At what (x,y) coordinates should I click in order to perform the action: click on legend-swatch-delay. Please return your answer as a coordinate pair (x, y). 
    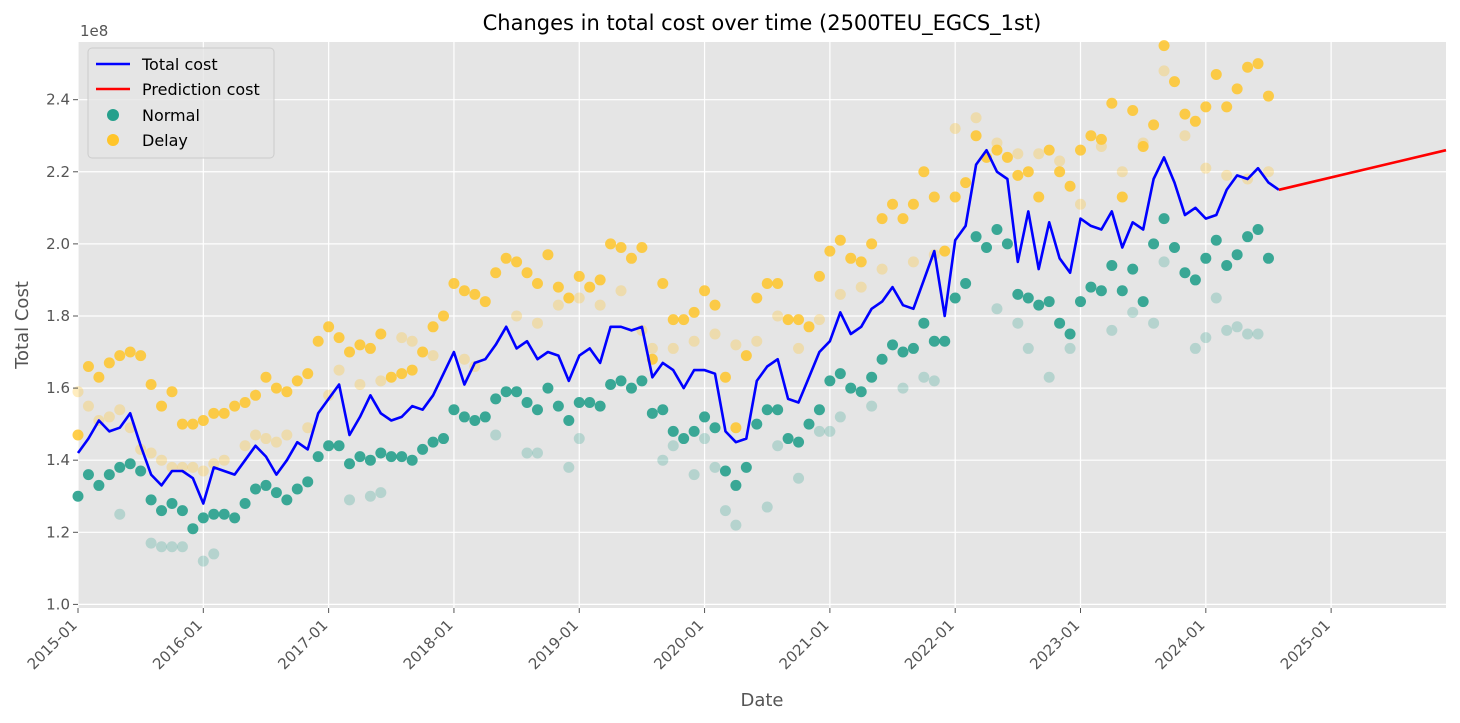
    Looking at the image, I should click on (113, 140).